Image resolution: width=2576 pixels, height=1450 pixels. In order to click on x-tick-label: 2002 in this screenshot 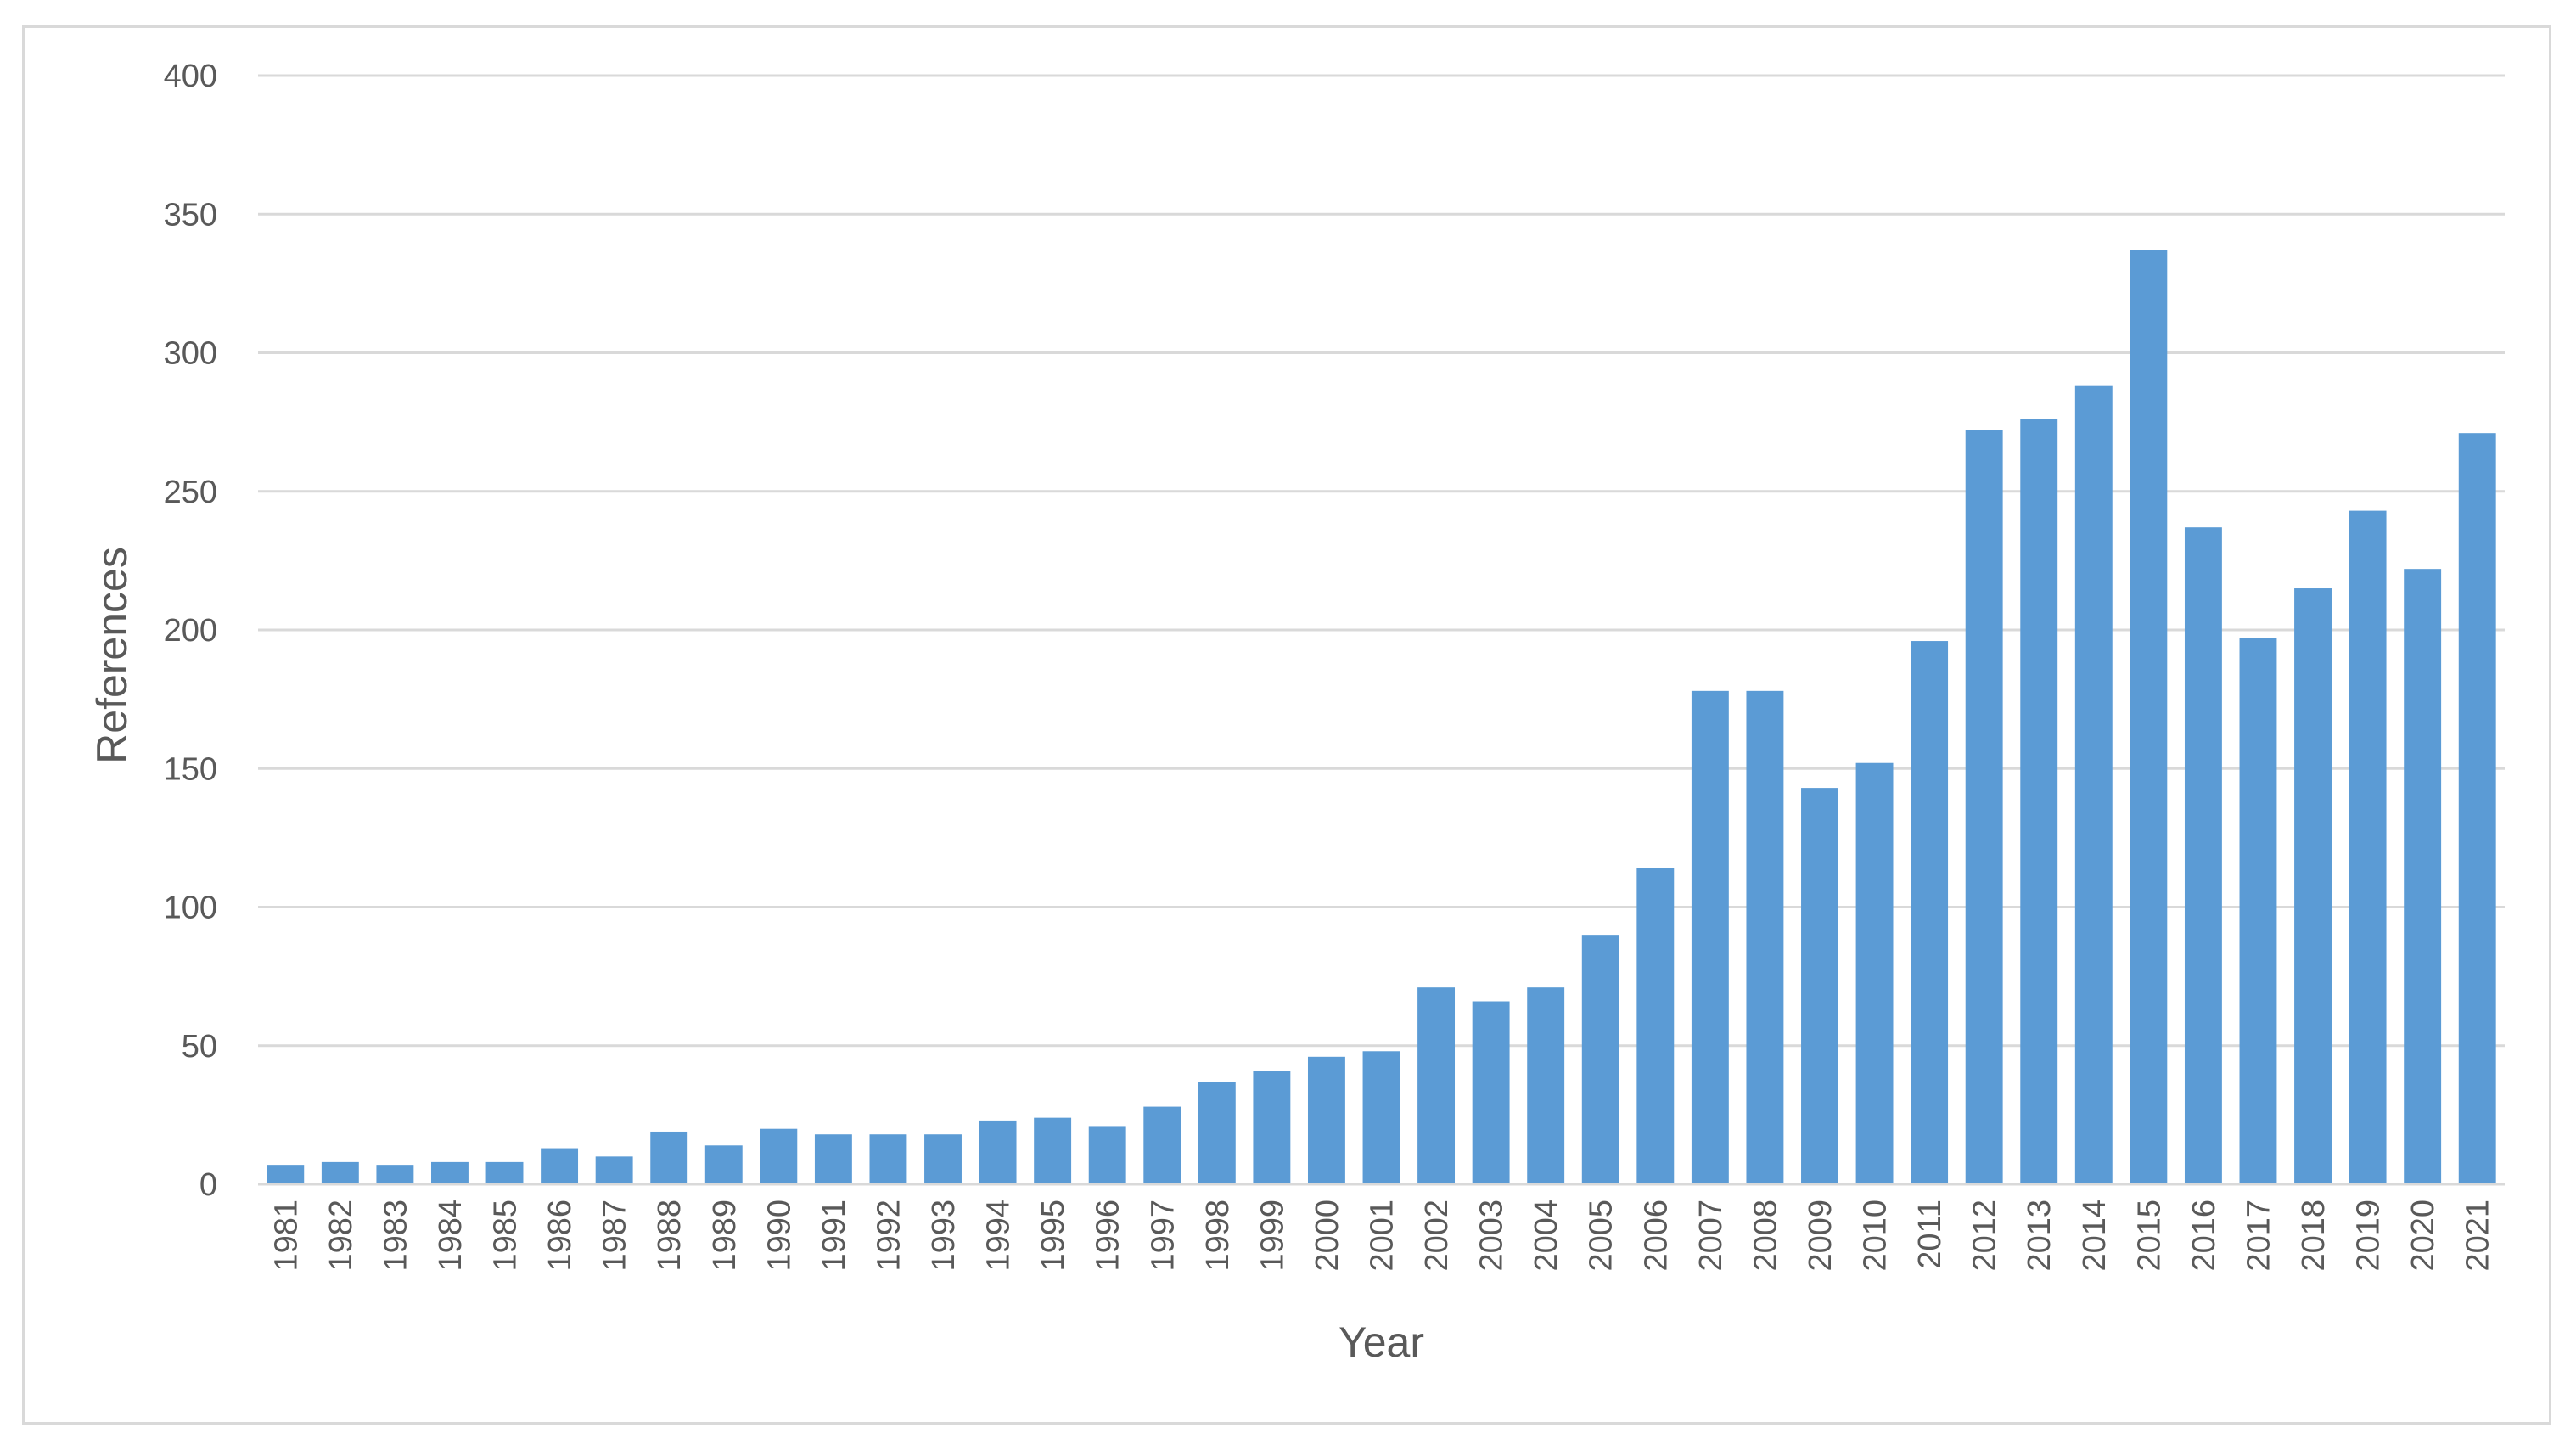, I will do `click(1437, 1236)`.